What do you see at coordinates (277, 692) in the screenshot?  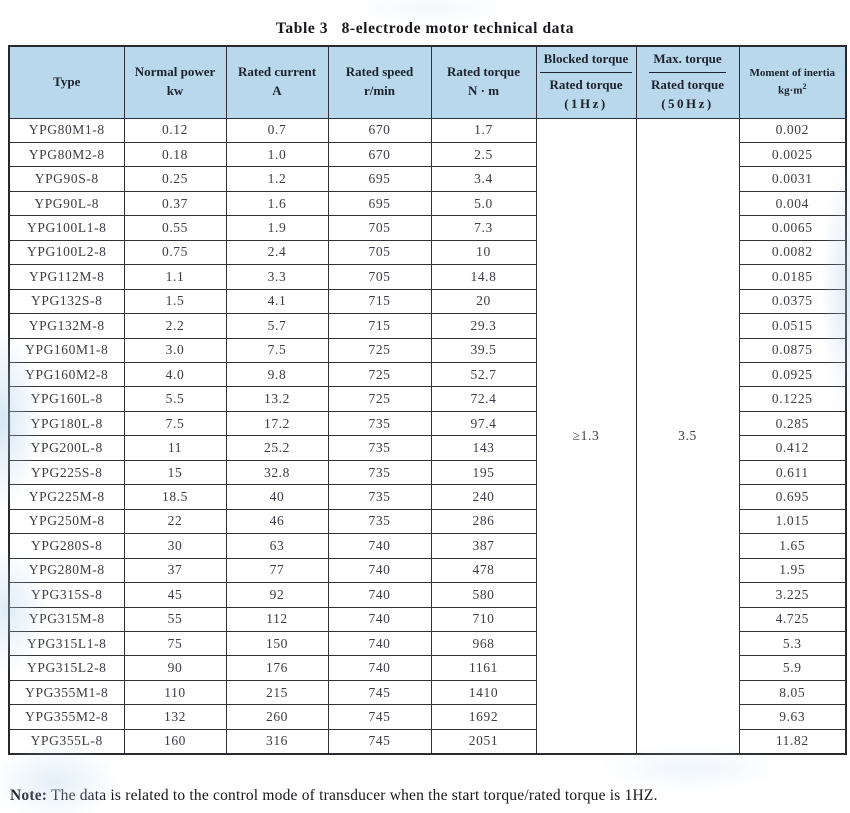 I see `cell-rated-current: 215` at bounding box center [277, 692].